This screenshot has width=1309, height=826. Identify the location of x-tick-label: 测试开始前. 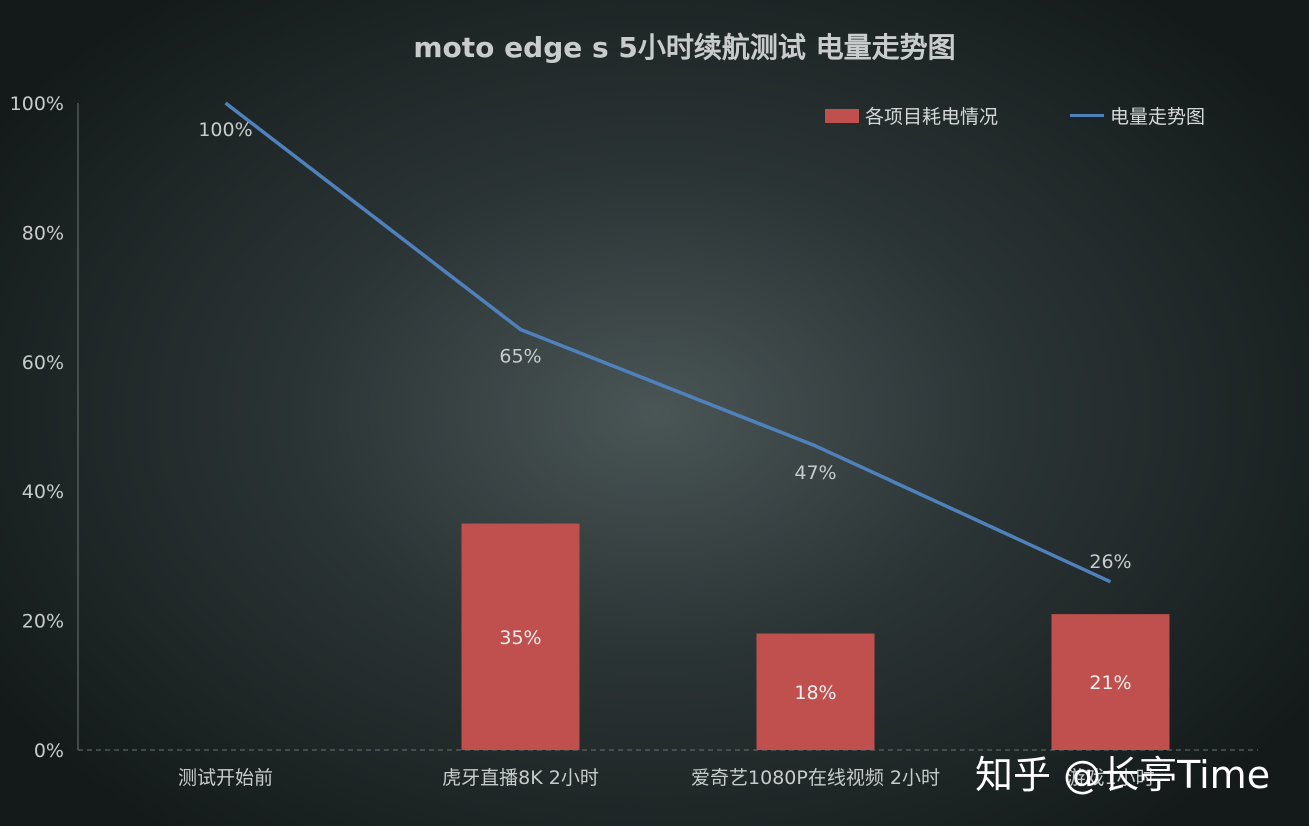
(225, 778).